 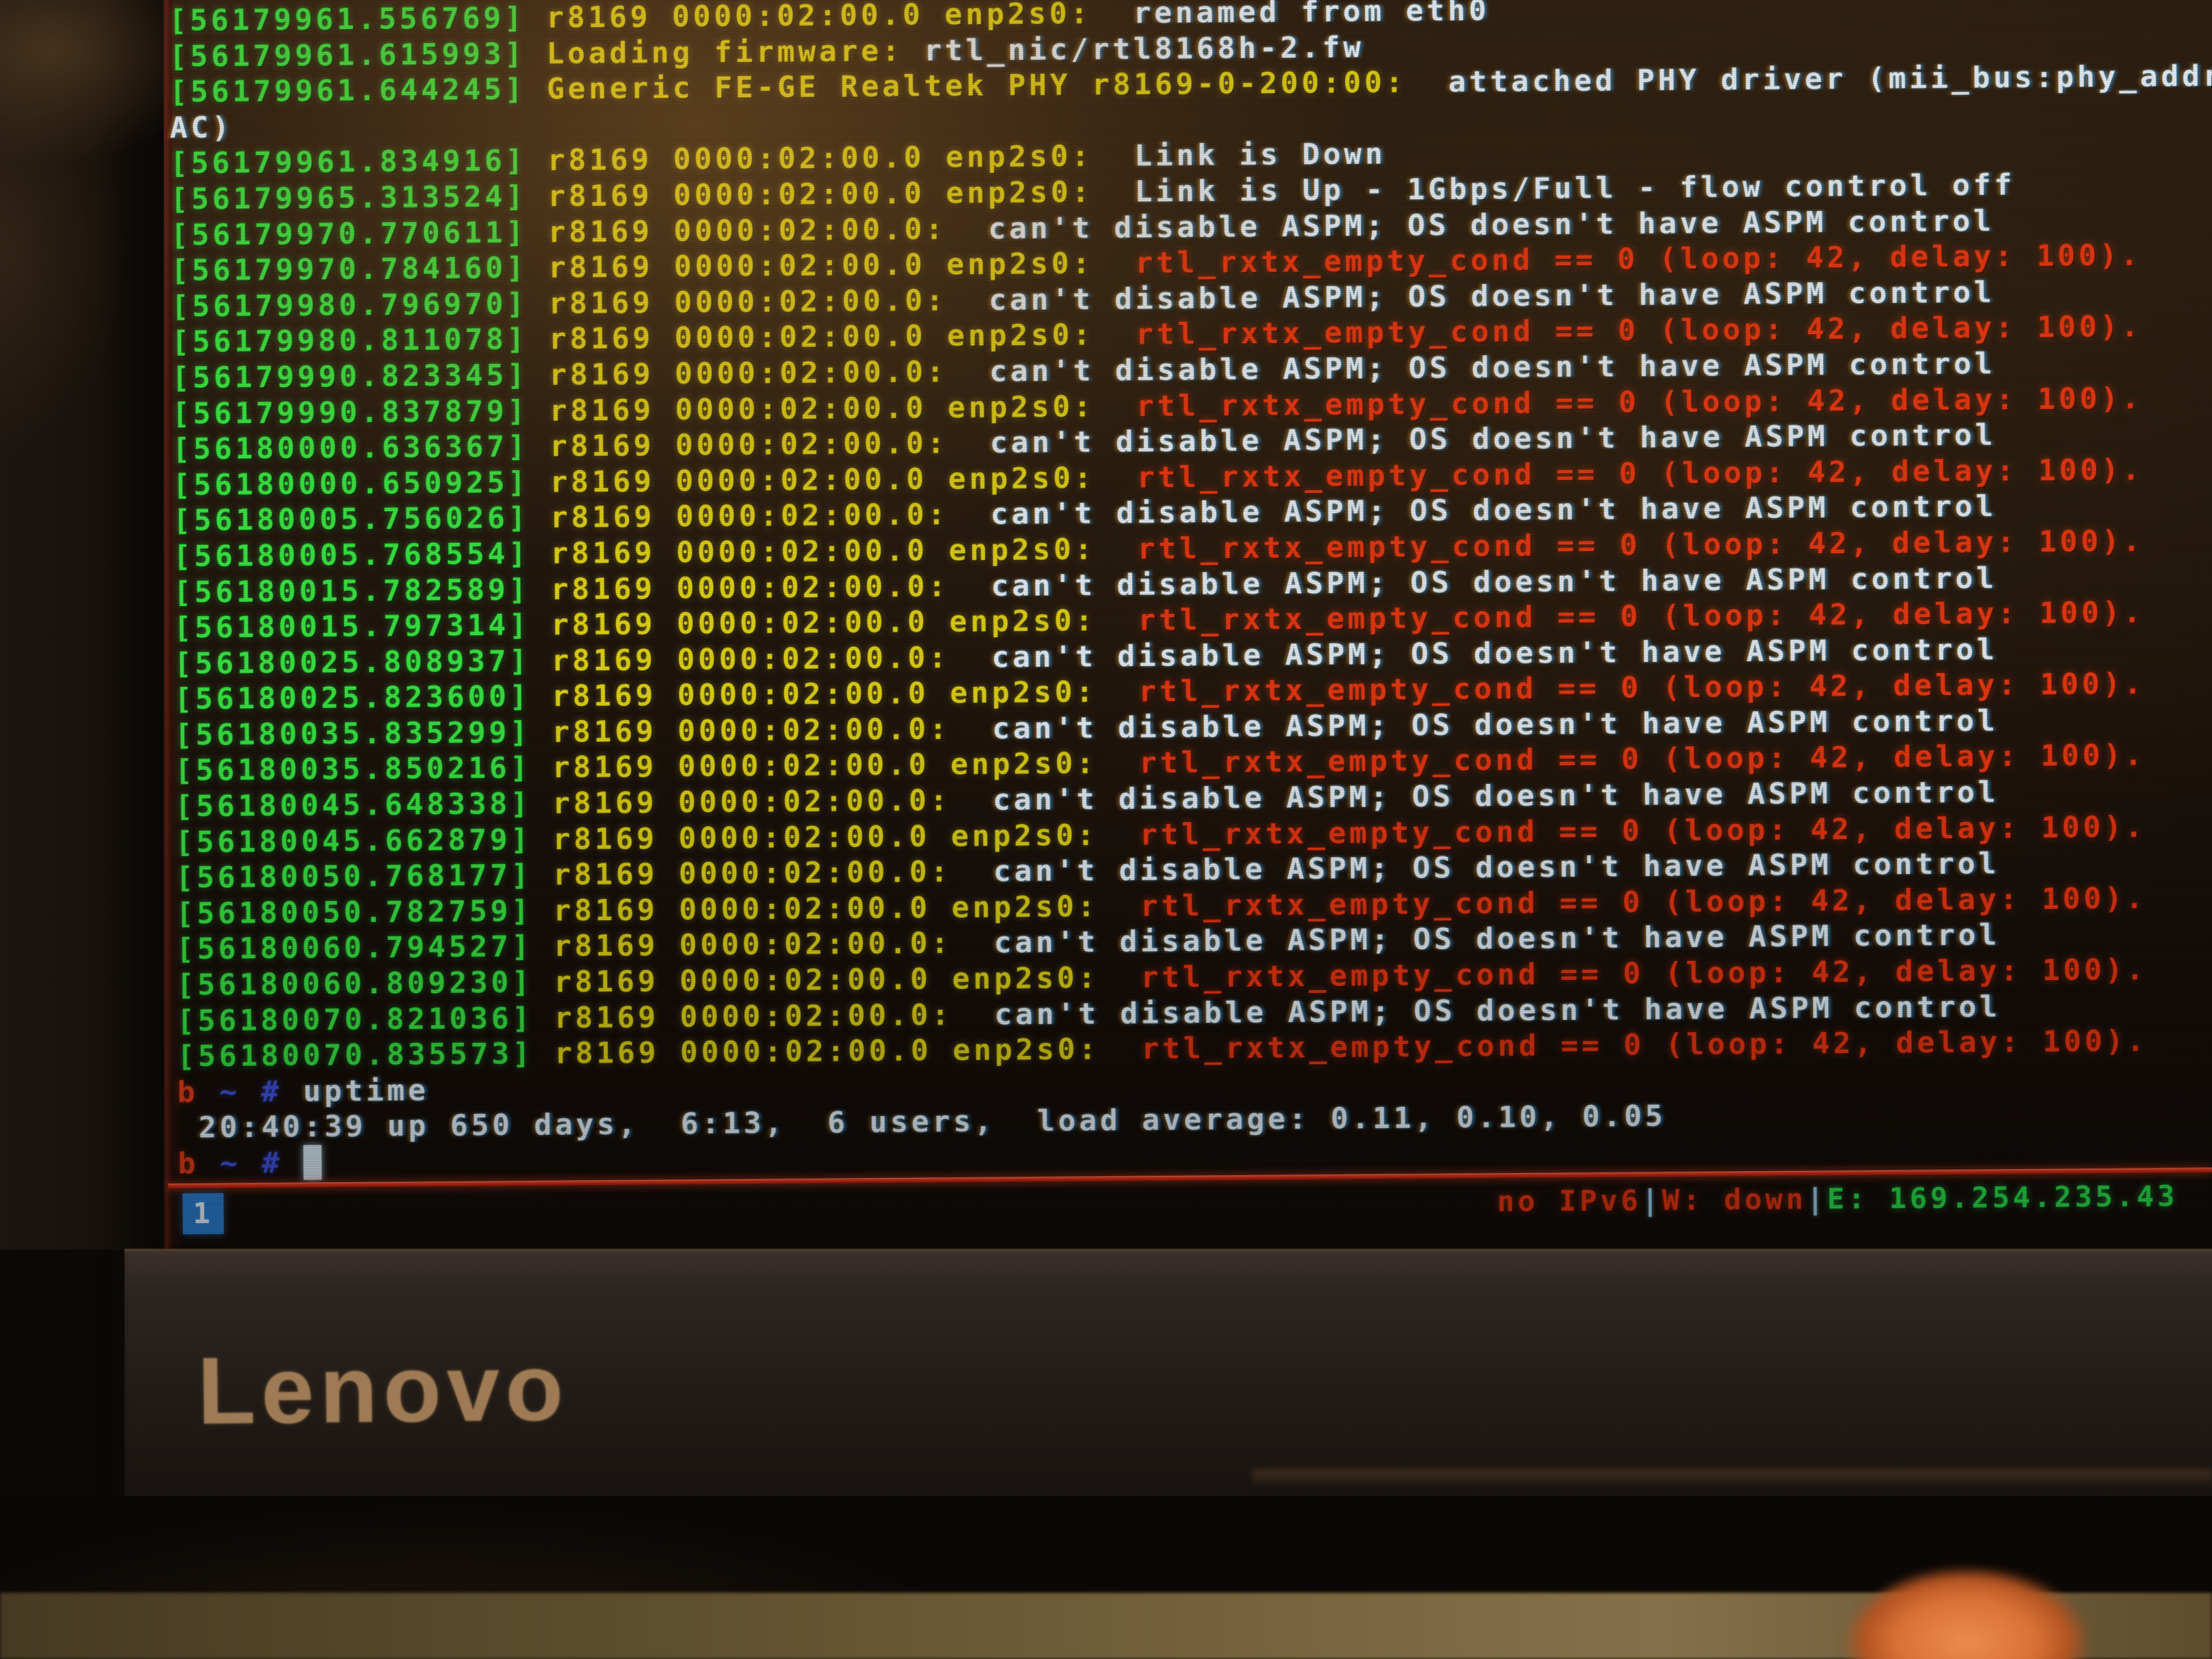 What do you see at coordinates (358, 19) in the screenshot?
I see `console-text-segment: [56179961.556769]` at bounding box center [358, 19].